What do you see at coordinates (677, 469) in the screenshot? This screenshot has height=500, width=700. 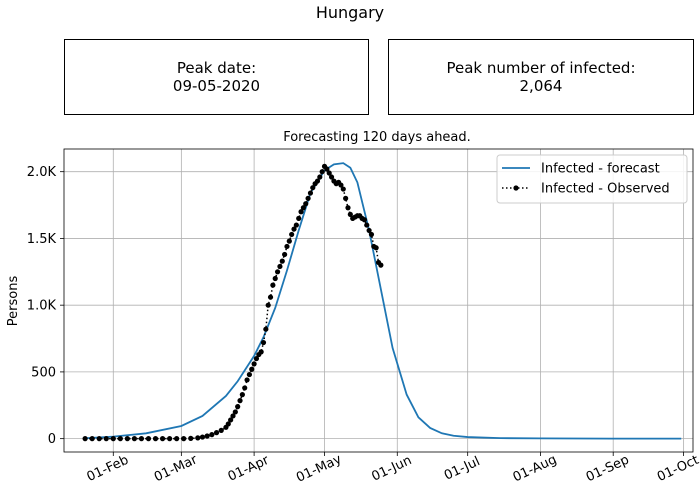 I see `x-tick-label: 01-Oct` at bounding box center [677, 469].